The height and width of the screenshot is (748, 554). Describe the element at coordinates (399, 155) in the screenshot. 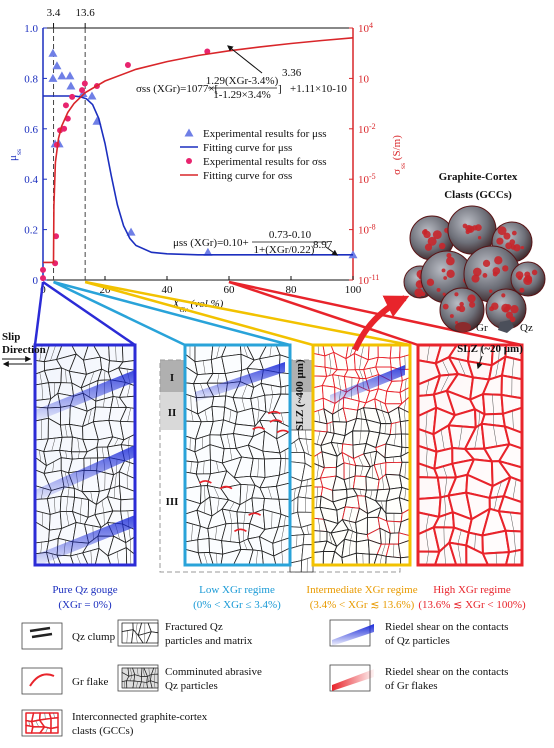

I see `y2-axis-label: σss (S/m)` at that location.